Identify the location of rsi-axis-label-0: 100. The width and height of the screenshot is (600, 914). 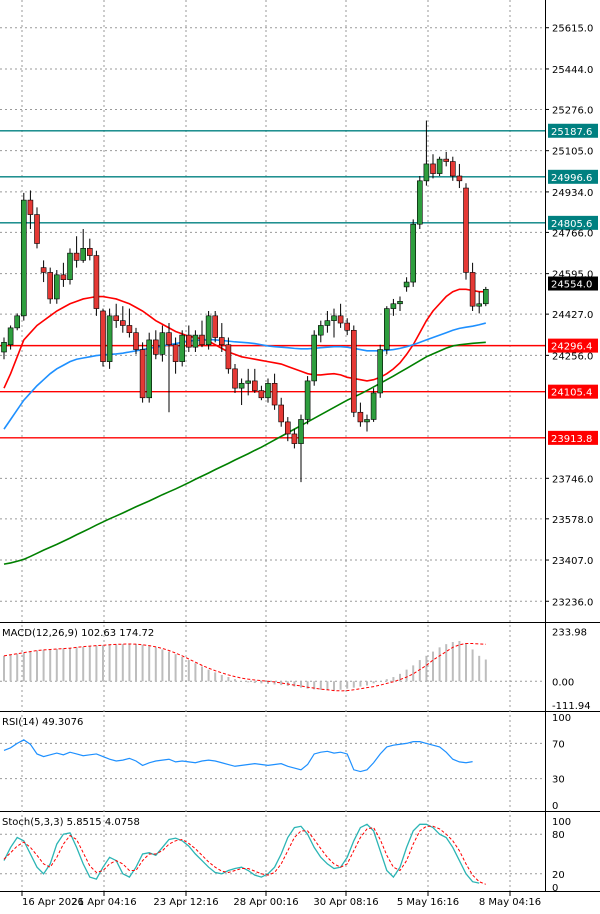
(561, 718).